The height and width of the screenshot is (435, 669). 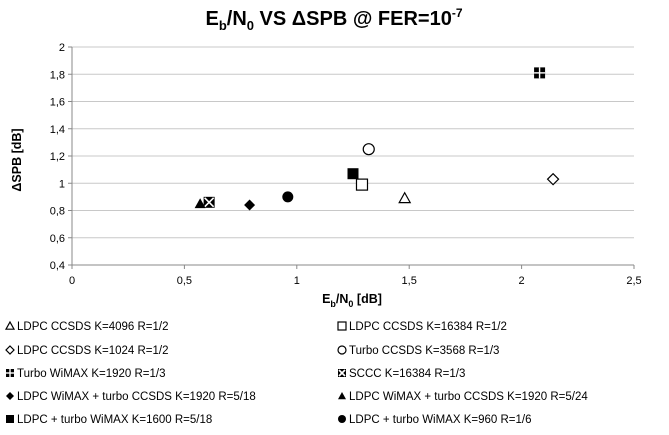 What do you see at coordinates (72, 281) in the screenshot?
I see `x-tick-label: 0` at bounding box center [72, 281].